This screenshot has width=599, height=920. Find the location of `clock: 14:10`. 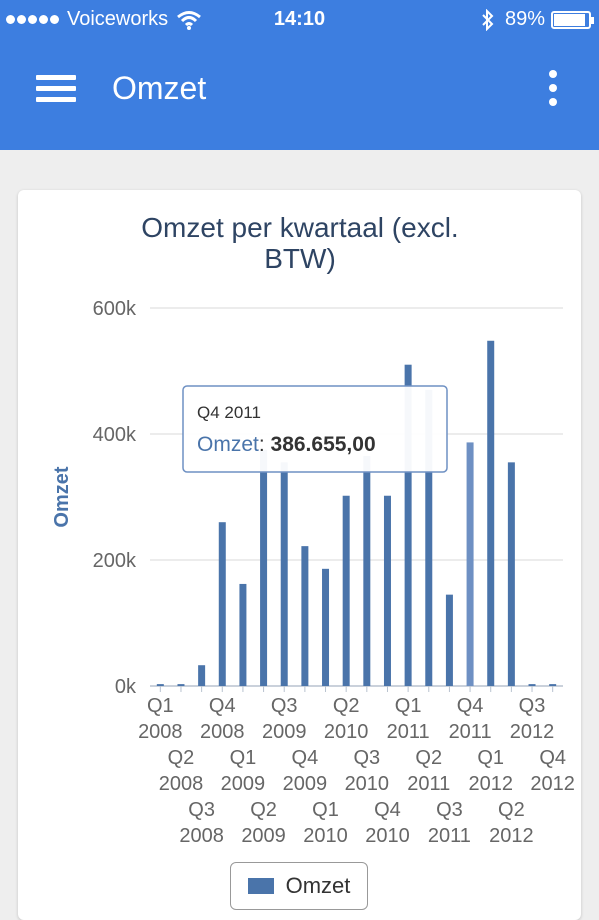

clock: 14:10 is located at coordinates (299, 19).